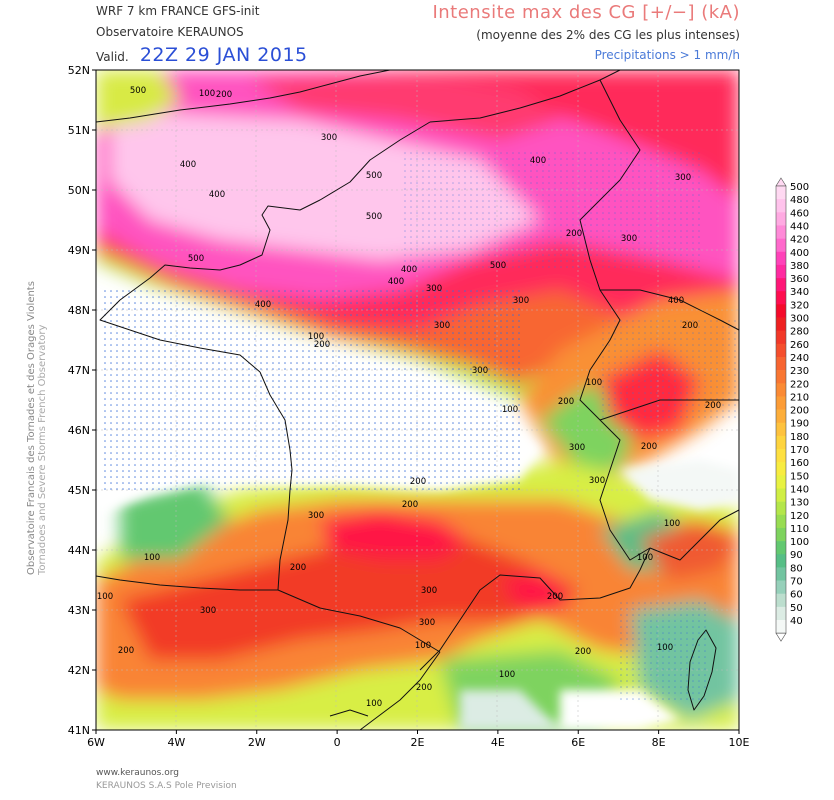 Image resolution: width=834 pixels, height=800 pixels. I want to click on latitude-tick-label: 50N, so click(79, 190).